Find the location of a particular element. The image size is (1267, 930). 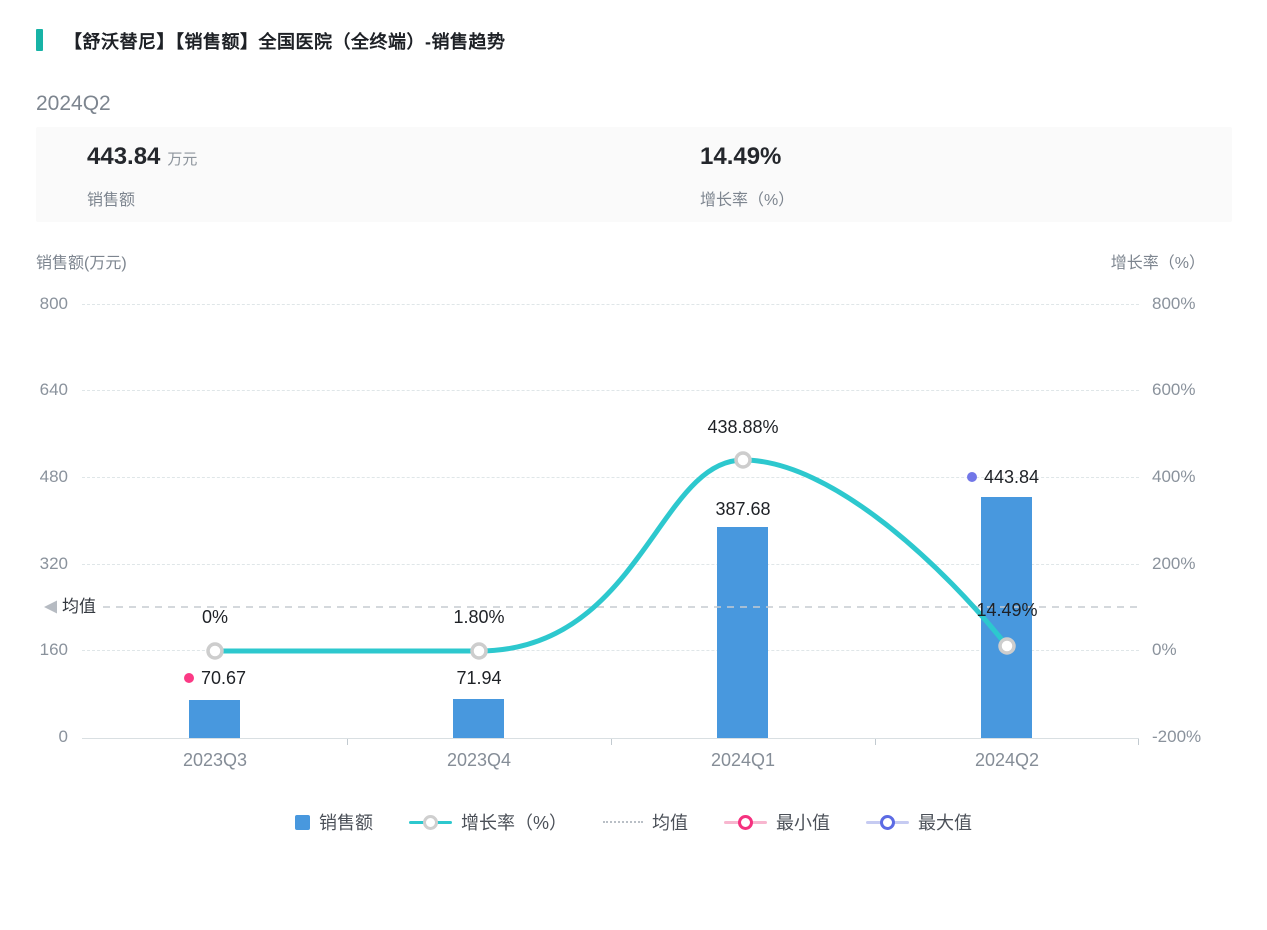

sales-label-text: 70.67 is located at coordinates (223, 678).